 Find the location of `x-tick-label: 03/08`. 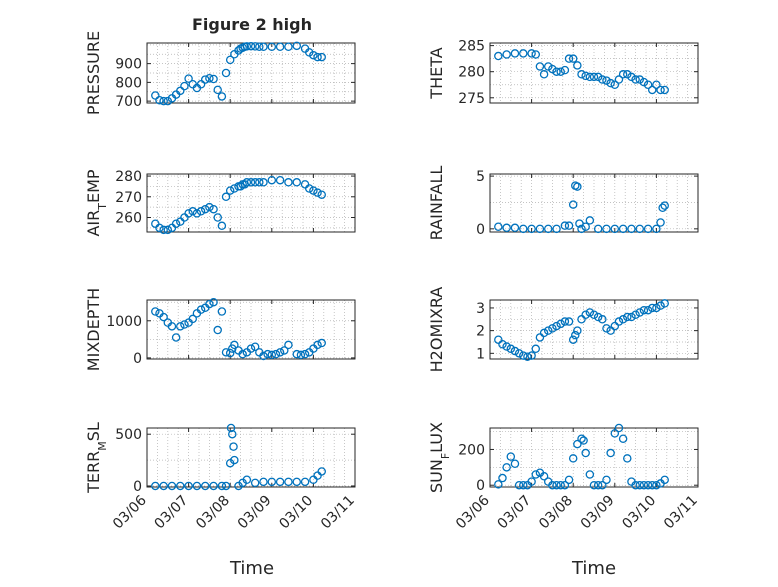

x-tick-label: 03/08 is located at coordinates (213, 513).